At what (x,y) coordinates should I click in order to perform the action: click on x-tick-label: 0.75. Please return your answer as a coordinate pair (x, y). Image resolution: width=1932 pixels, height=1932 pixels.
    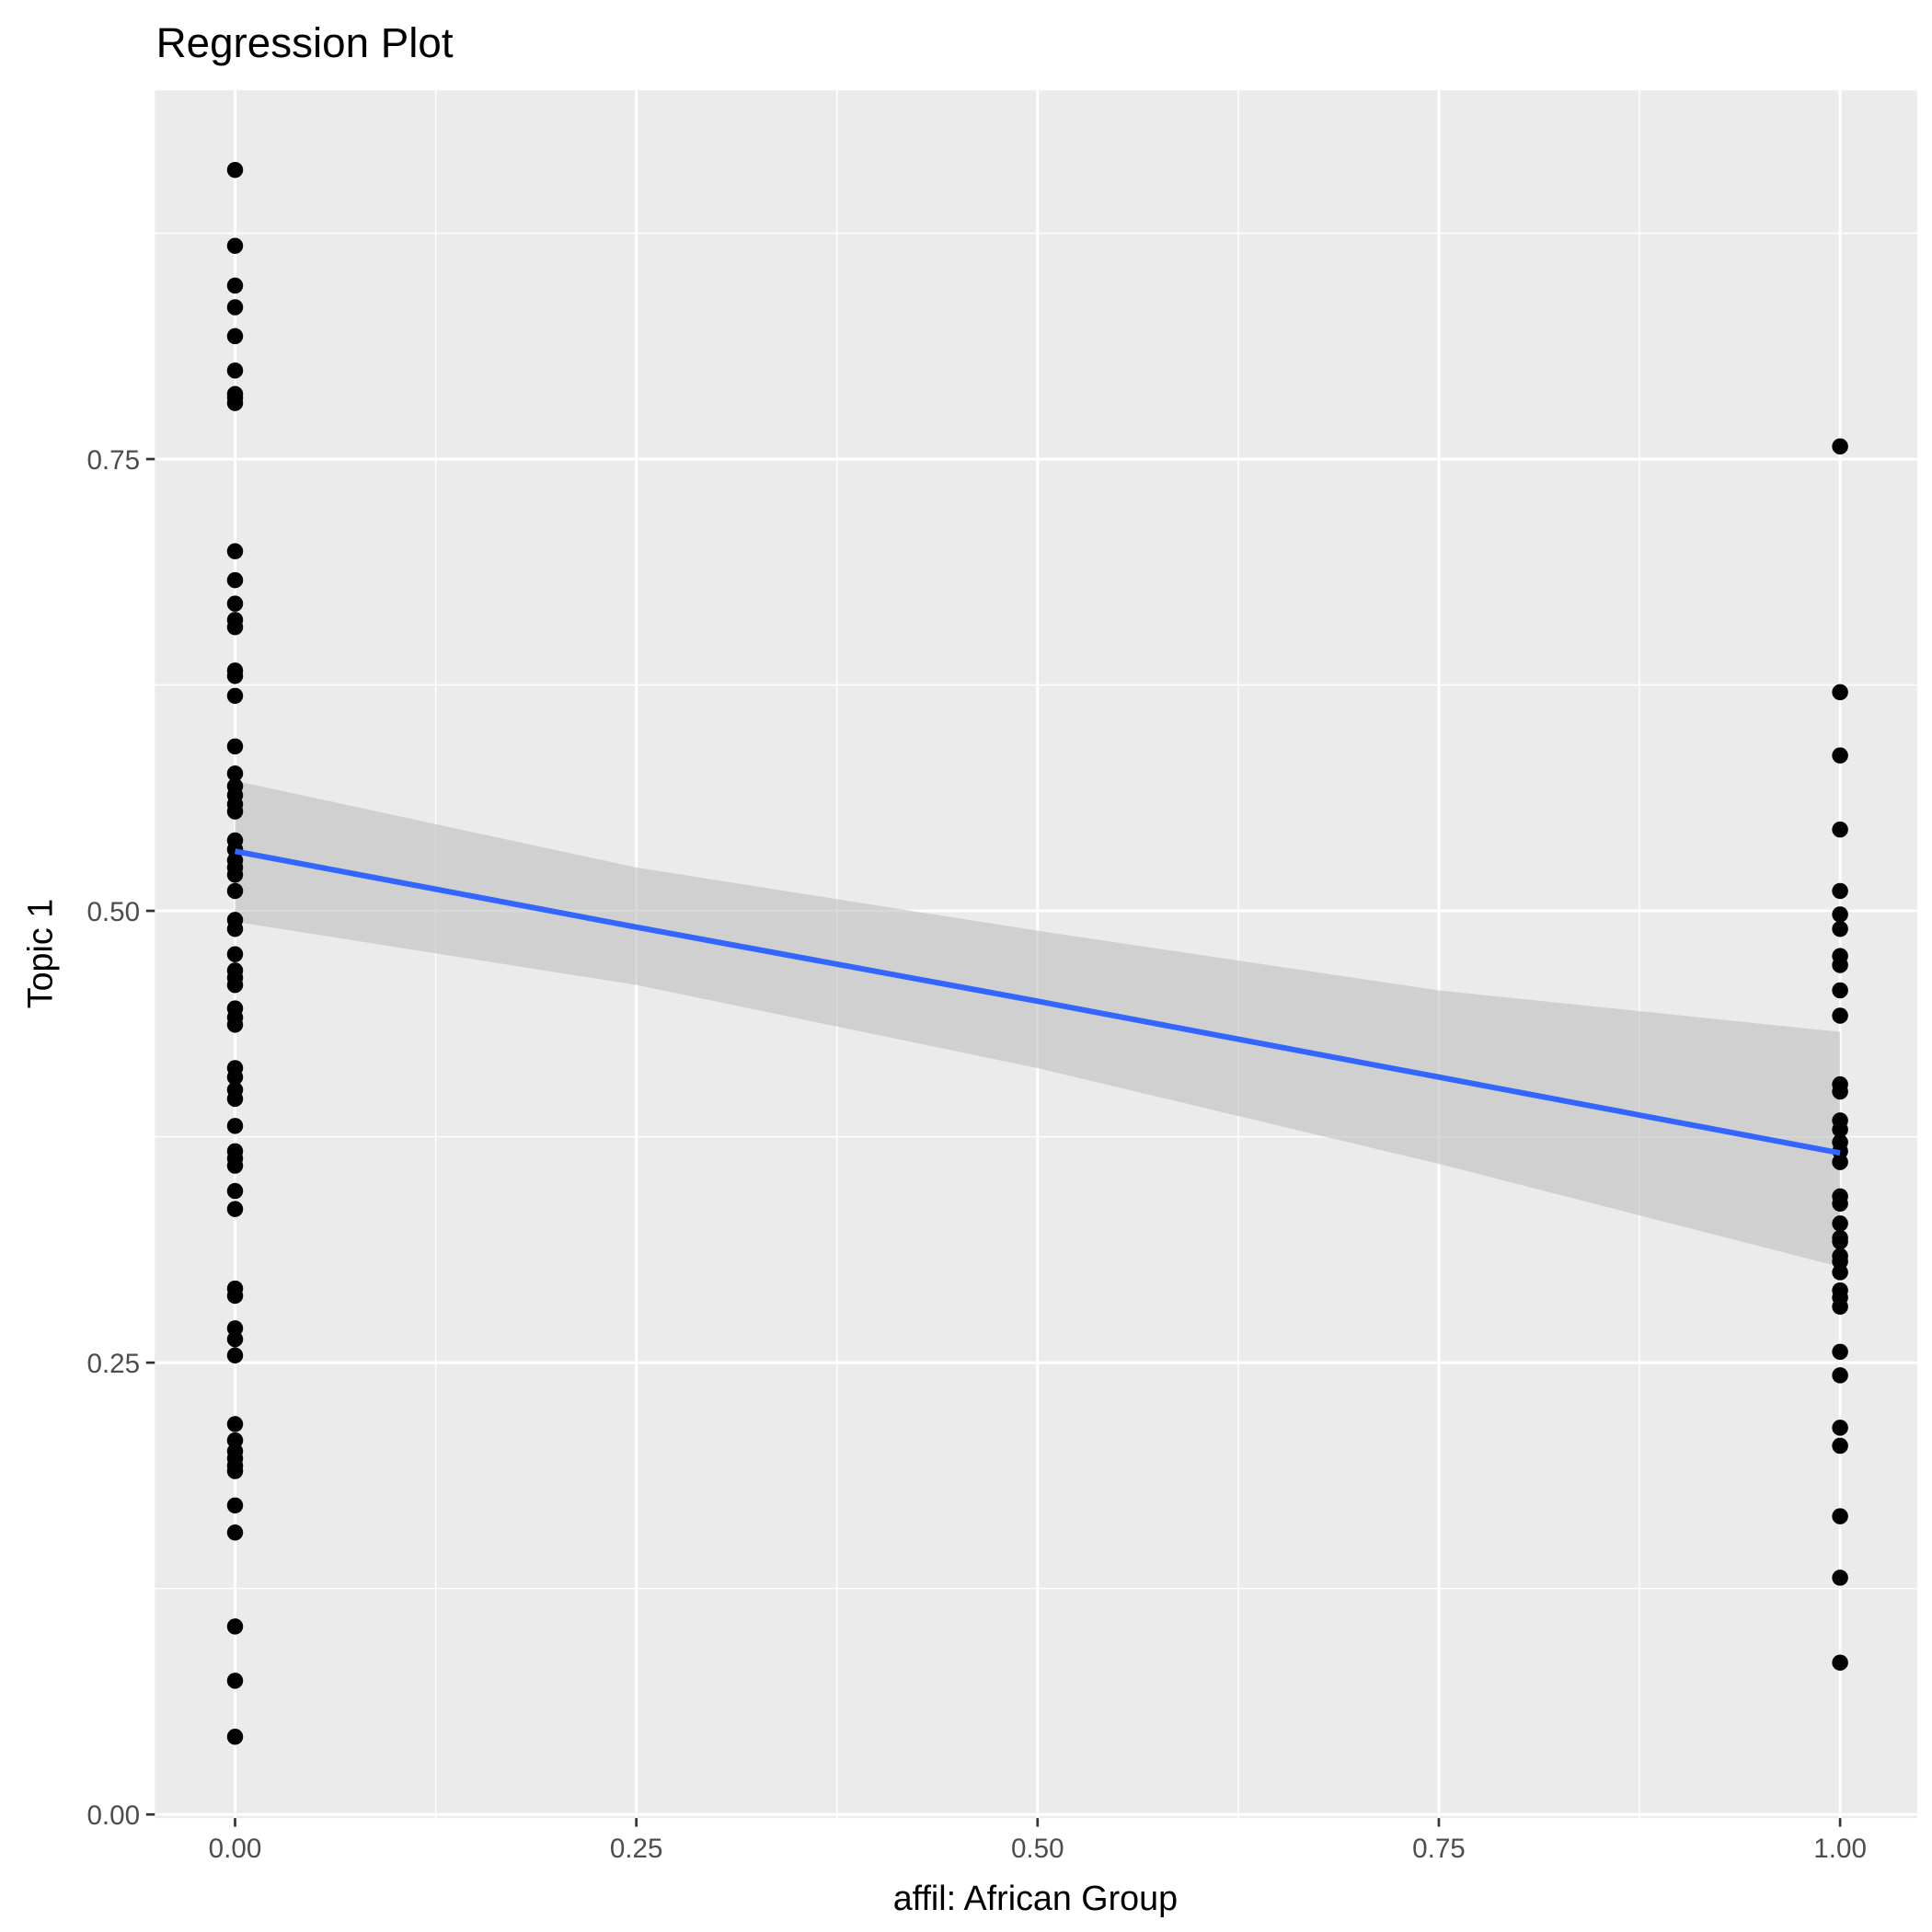
    Looking at the image, I should click on (1439, 1849).